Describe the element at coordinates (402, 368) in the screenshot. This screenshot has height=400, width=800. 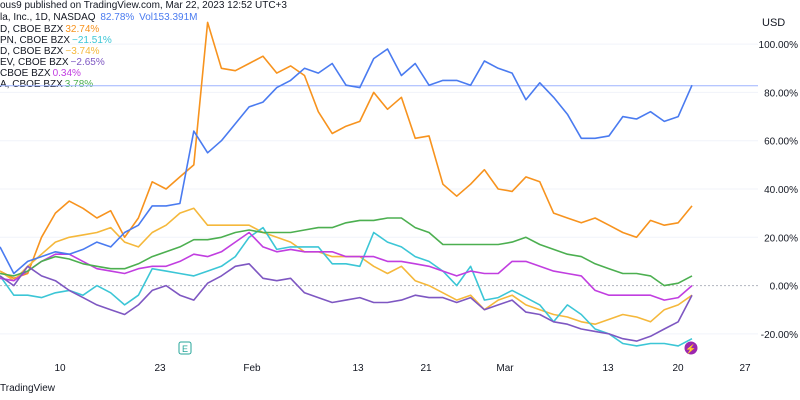
I see `x-axis: 10 23 Feb 13 21 Mar 13 20 27` at that location.